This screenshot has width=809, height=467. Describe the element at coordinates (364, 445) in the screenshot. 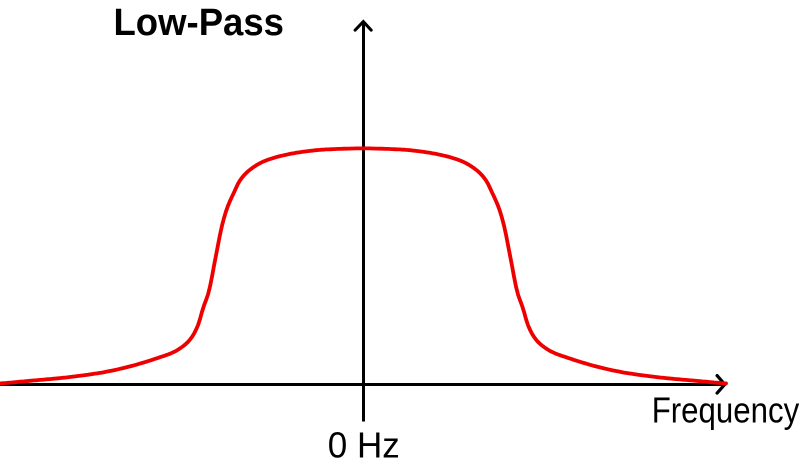

I see `svg-text: 0 Hz` at that location.